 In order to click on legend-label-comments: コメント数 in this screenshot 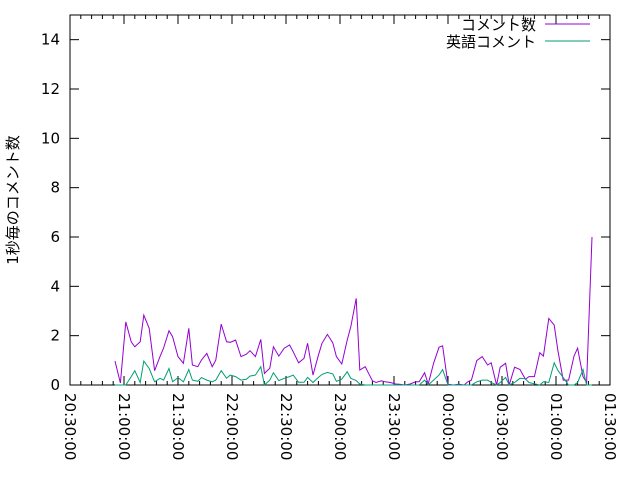, I will do `click(498, 25)`.